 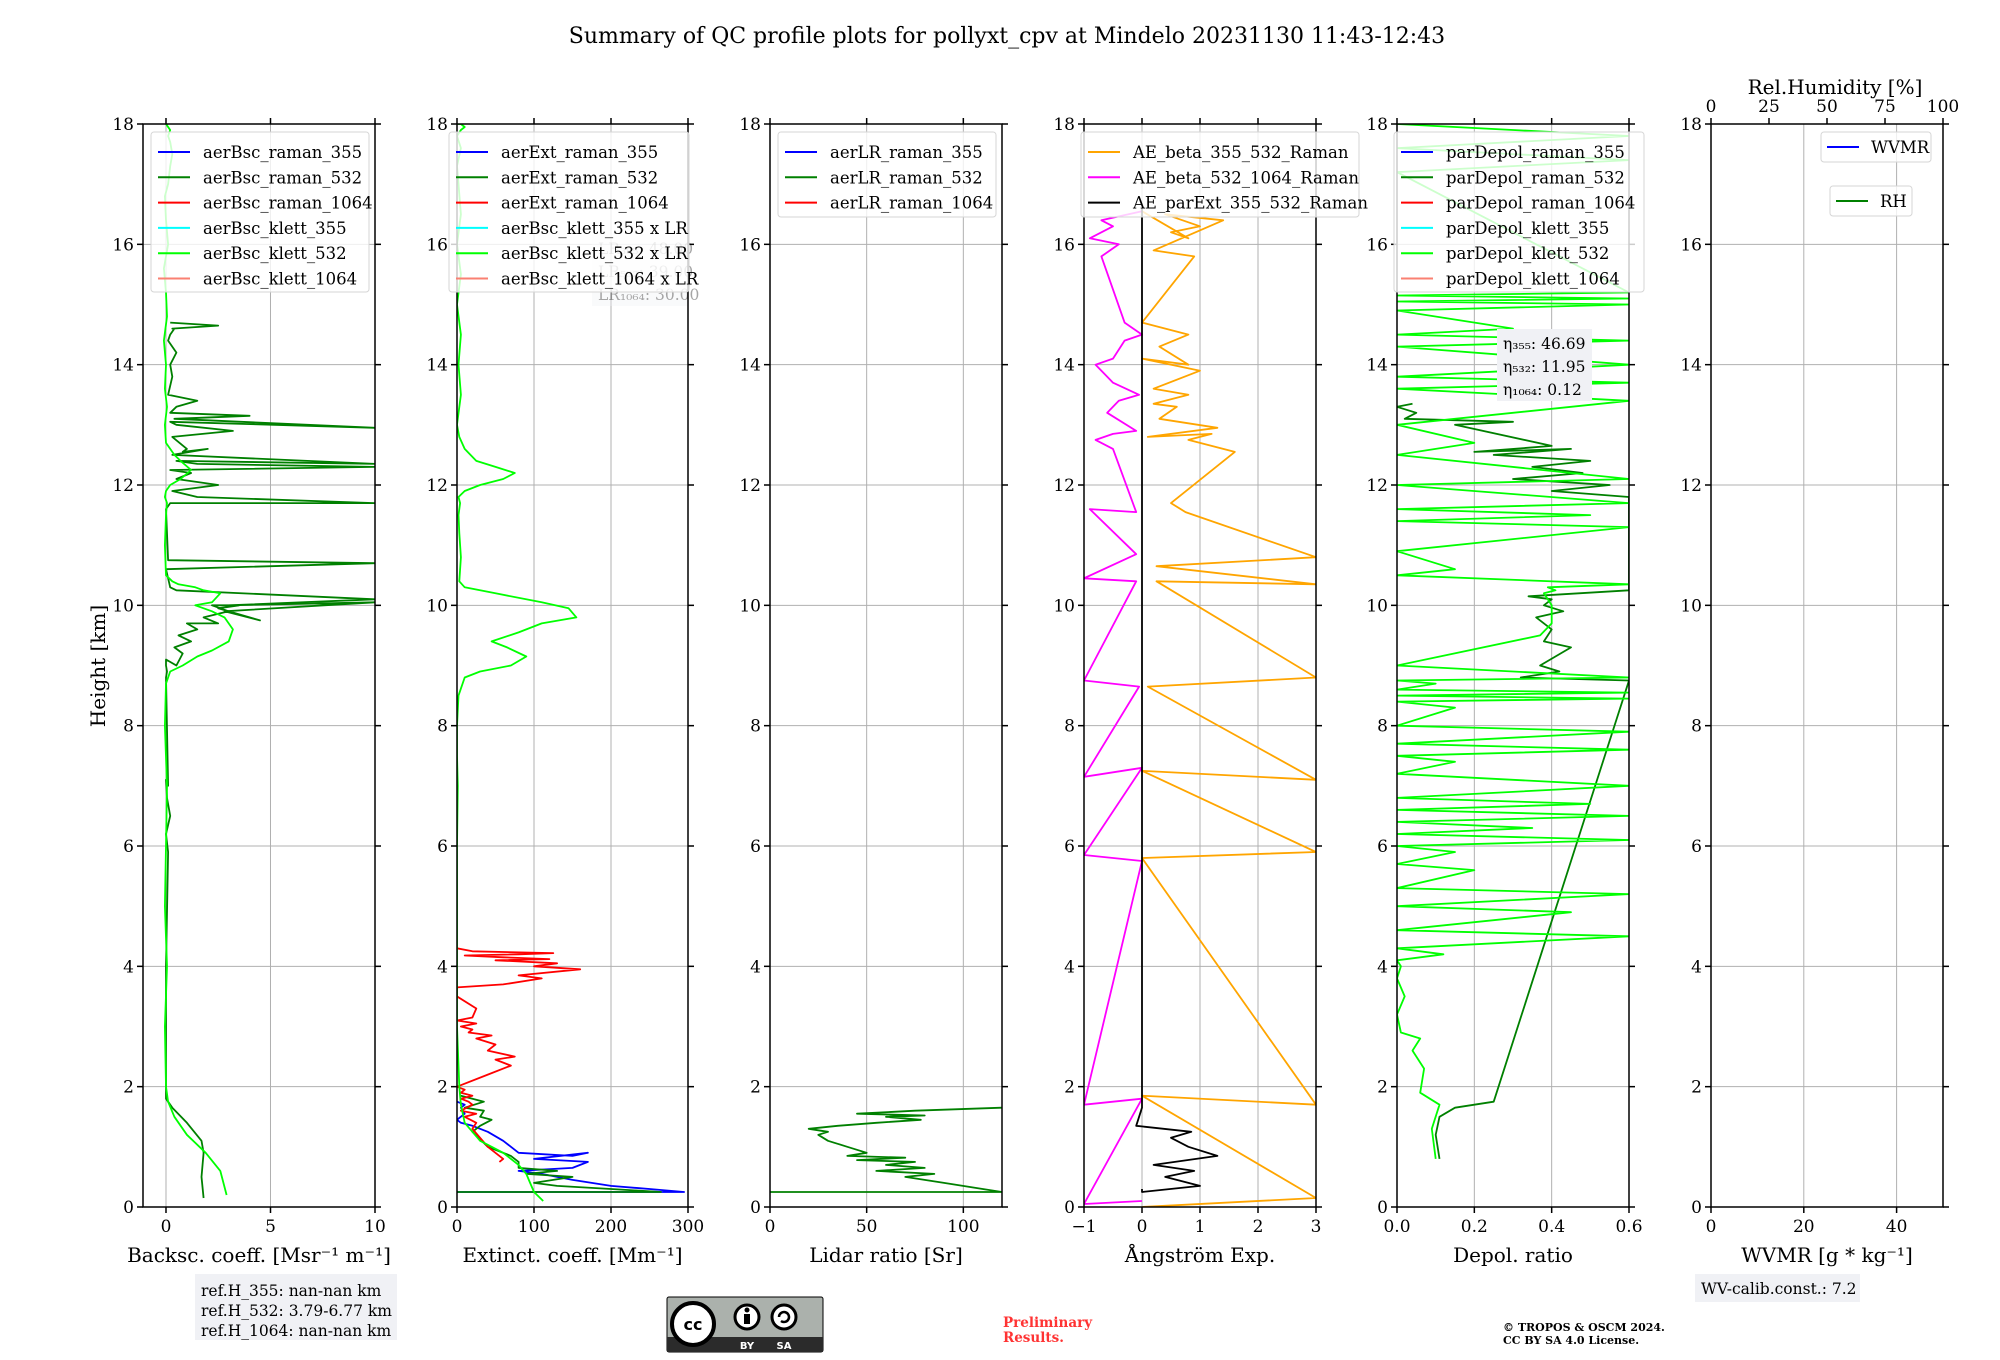 I want to click on top-x-tick-label: 75, so click(x=1885, y=107).